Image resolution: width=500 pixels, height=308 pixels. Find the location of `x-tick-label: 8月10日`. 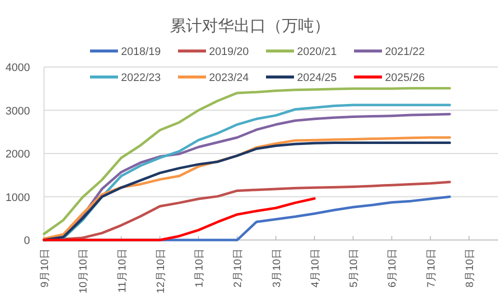

x-tick-label: 8月10日 is located at coordinates (470, 268).